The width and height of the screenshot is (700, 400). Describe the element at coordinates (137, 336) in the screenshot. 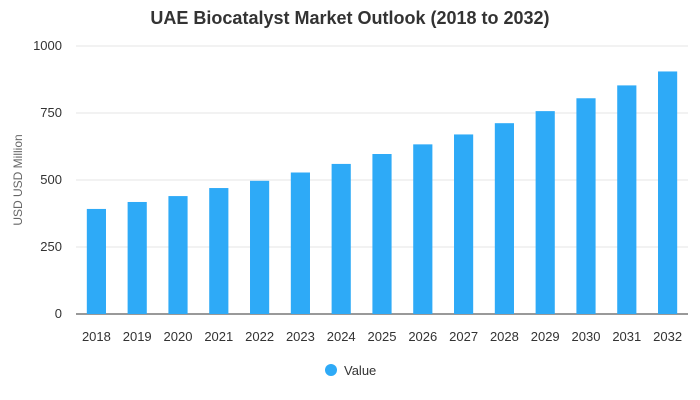

I see `x-tick-label: 2019` at that location.